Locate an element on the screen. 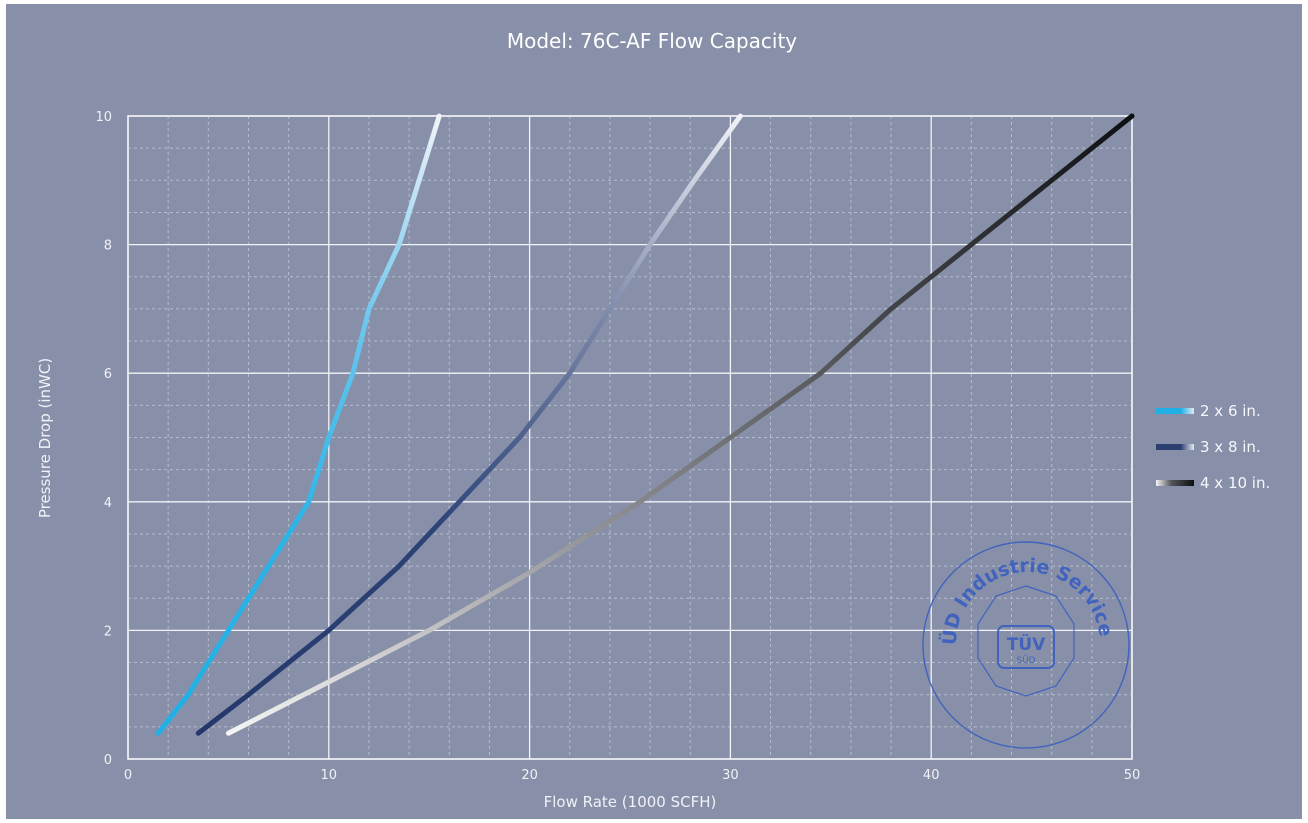 The height and width of the screenshot is (823, 1308). y-tick-label: 8 is located at coordinates (108, 246).